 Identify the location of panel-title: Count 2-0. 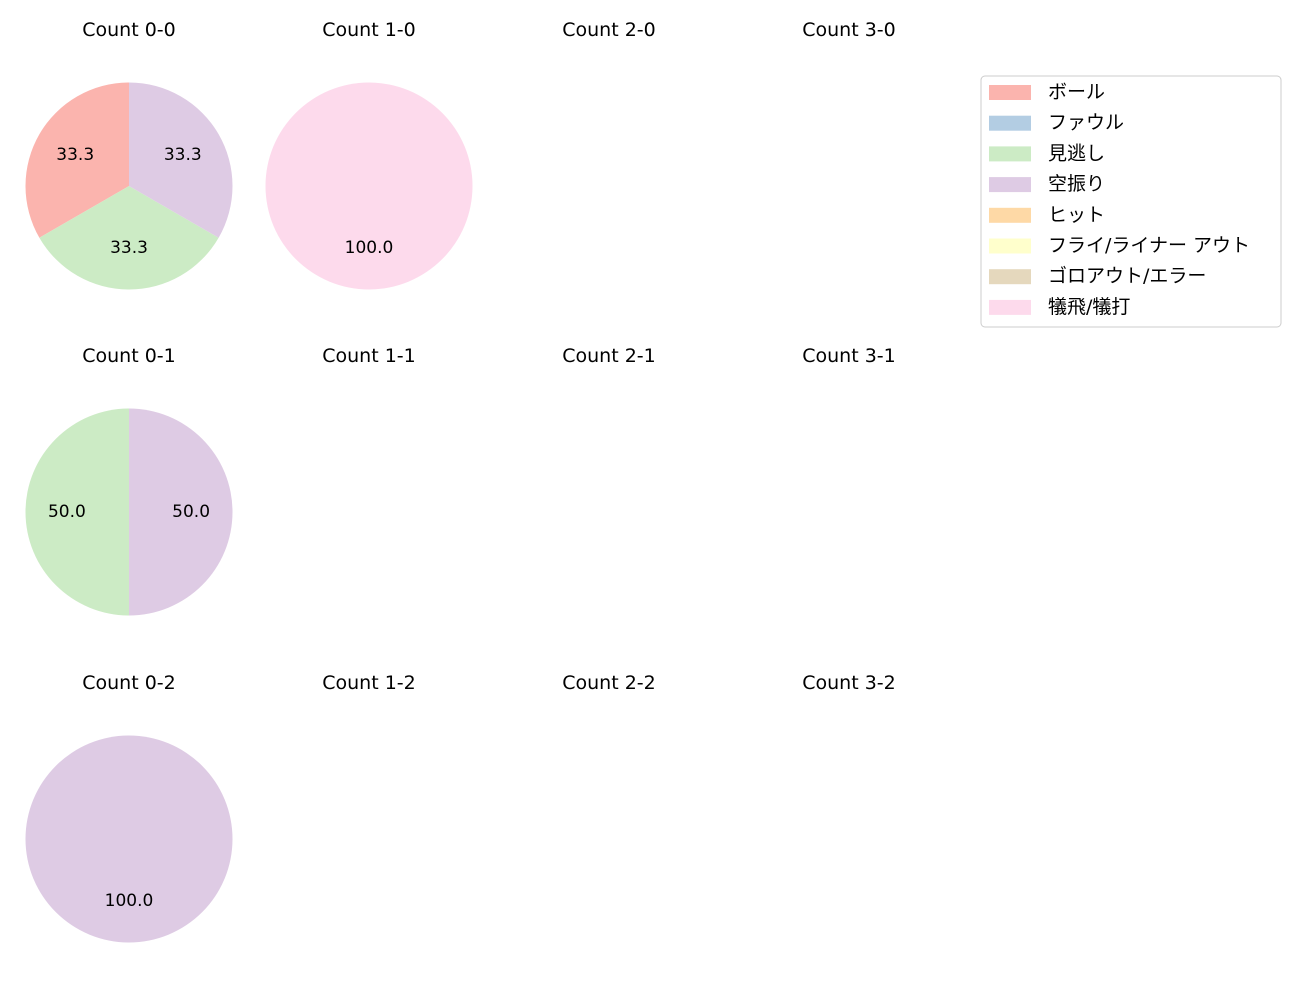
(609, 30).